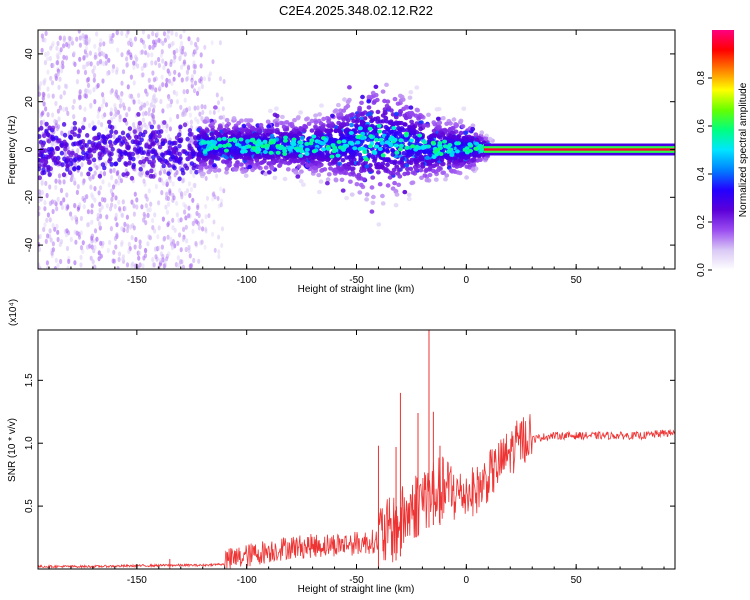 This screenshot has width=750, height=600. What do you see at coordinates (29, 443) in the screenshot?
I see `y-tick-label: 1.0` at bounding box center [29, 443].